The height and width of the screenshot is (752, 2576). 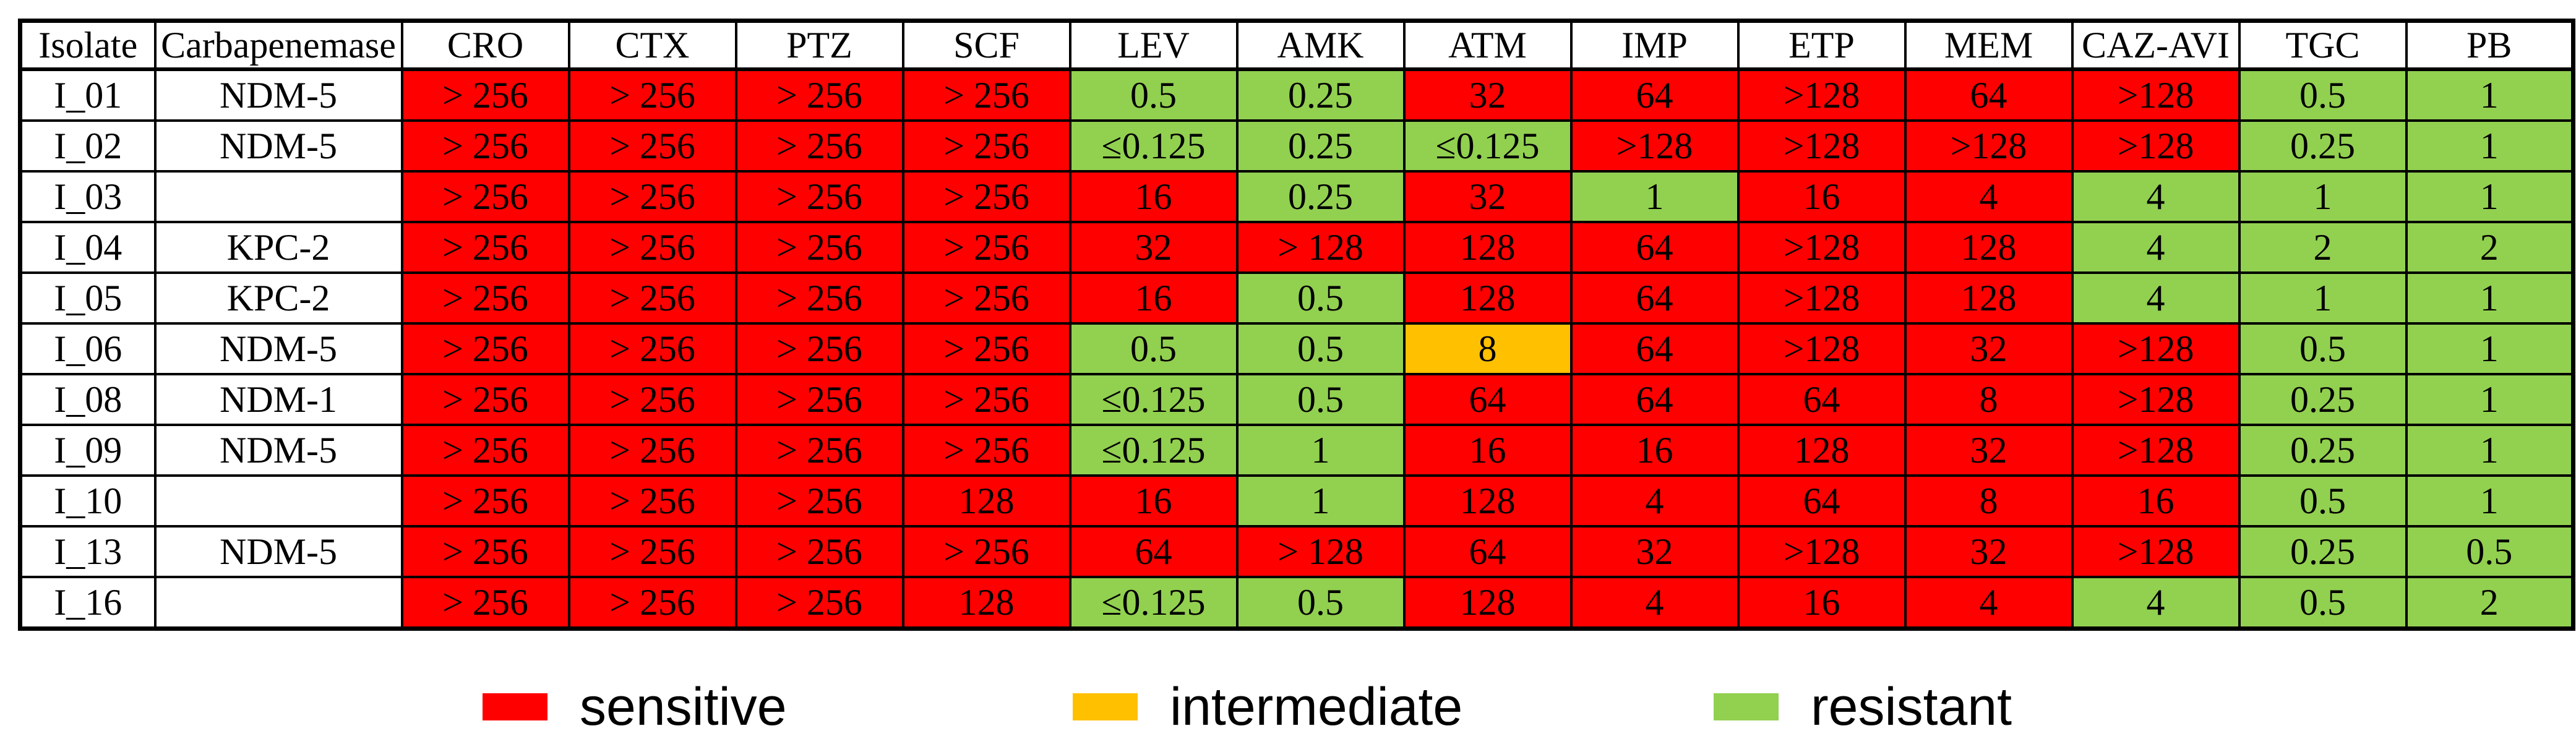 I want to click on column-header: TGC, so click(x=2323, y=45).